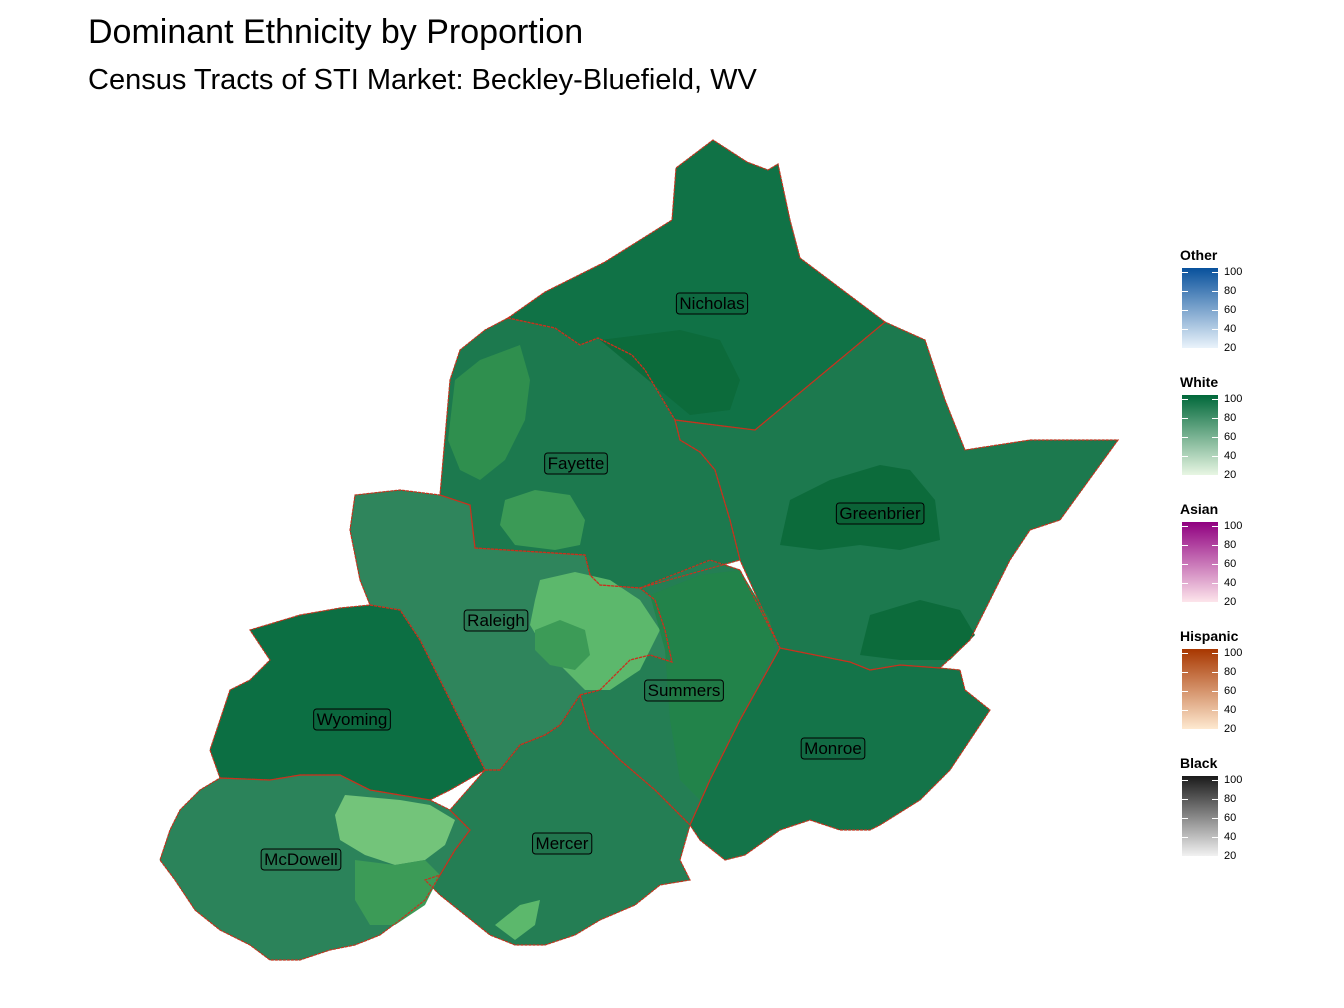 The image size is (1344, 1008). I want to click on tract-greenbrier-south, so click(917, 630).